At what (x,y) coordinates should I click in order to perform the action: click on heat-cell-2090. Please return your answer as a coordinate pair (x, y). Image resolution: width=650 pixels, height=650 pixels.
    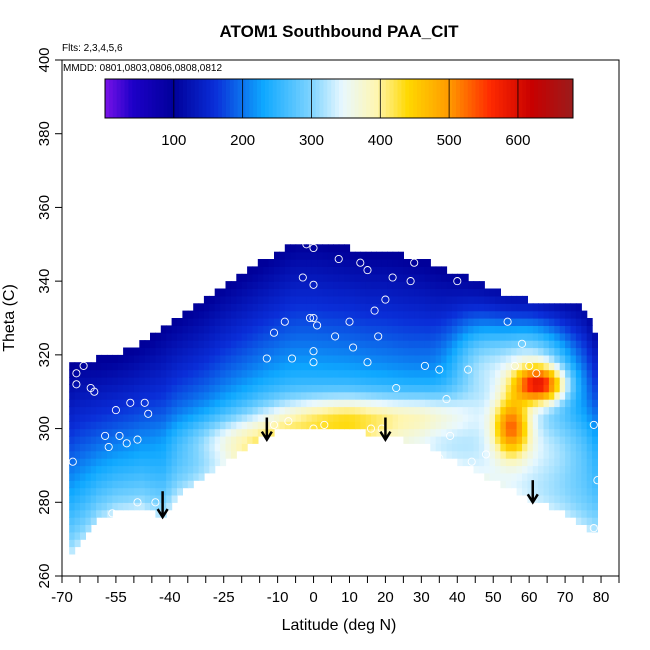
    Looking at the image, I should click on (530, 439).